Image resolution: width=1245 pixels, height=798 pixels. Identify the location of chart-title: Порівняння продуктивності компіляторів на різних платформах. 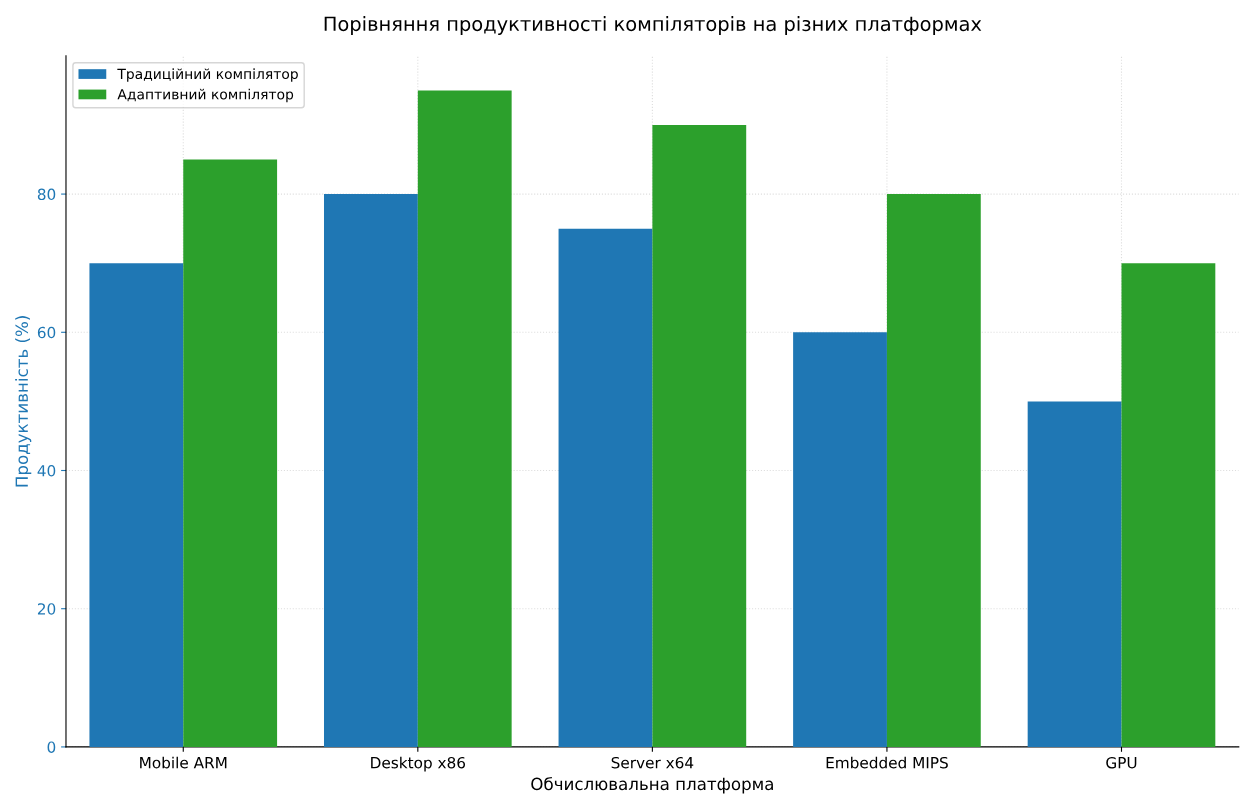
(653, 25).